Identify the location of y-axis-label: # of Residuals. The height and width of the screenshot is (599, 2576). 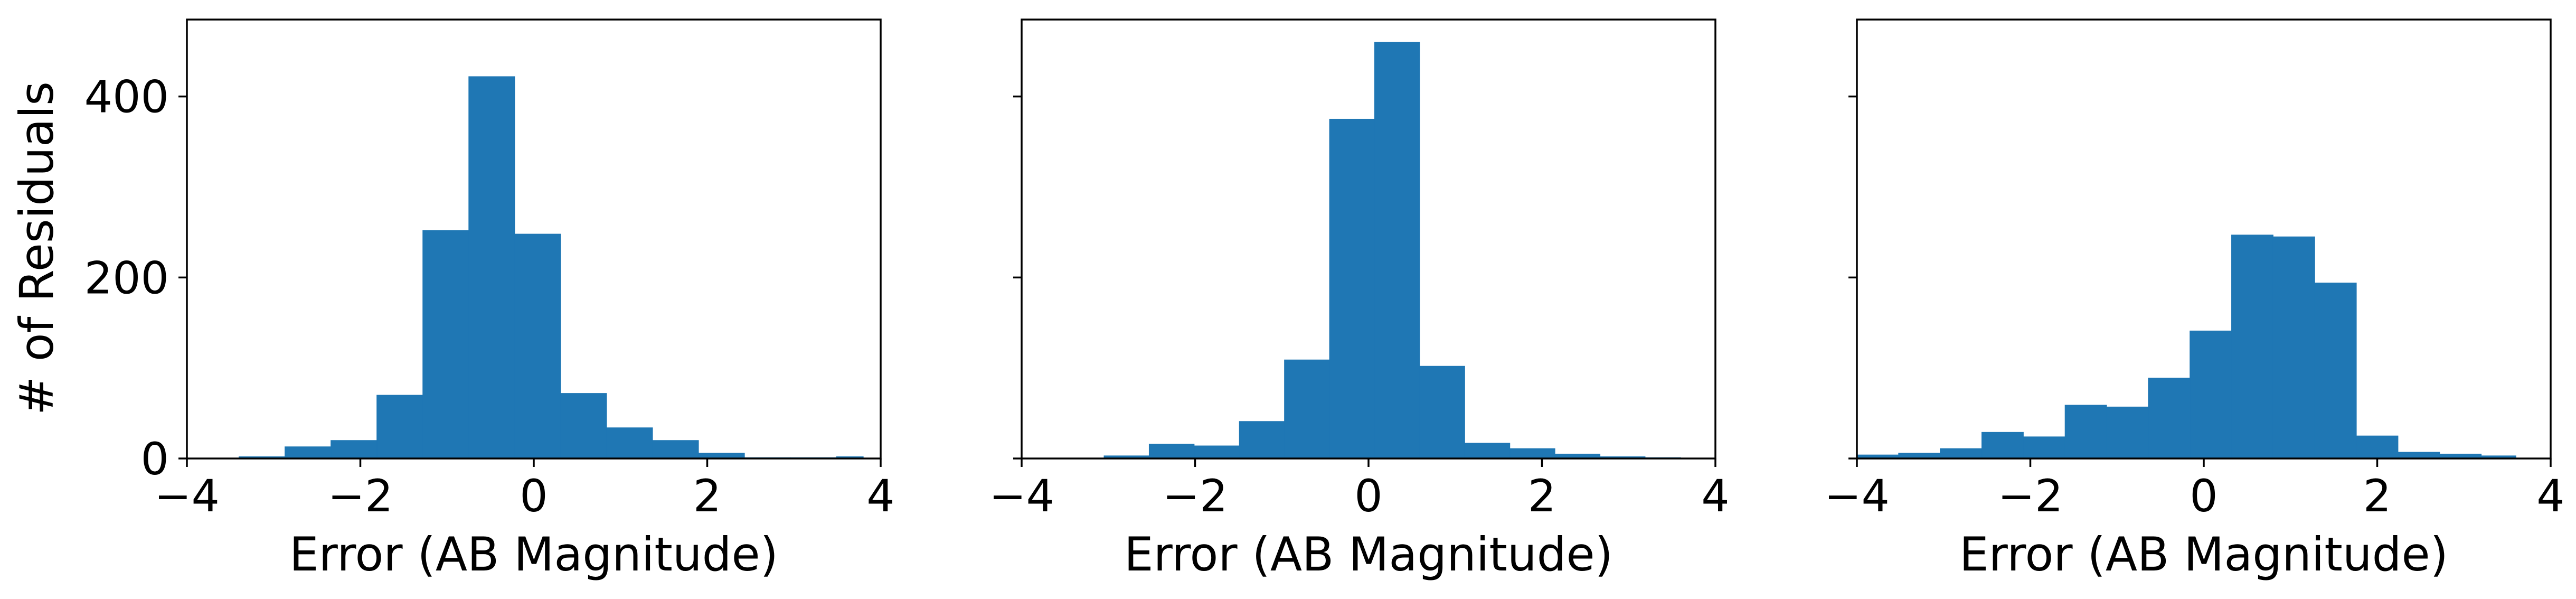
(37, 248).